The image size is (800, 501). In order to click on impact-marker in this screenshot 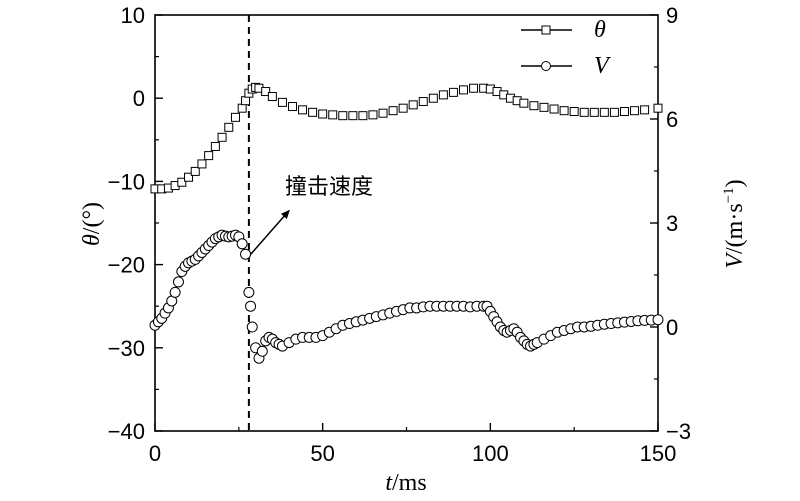, I will do `click(268, 223)`.